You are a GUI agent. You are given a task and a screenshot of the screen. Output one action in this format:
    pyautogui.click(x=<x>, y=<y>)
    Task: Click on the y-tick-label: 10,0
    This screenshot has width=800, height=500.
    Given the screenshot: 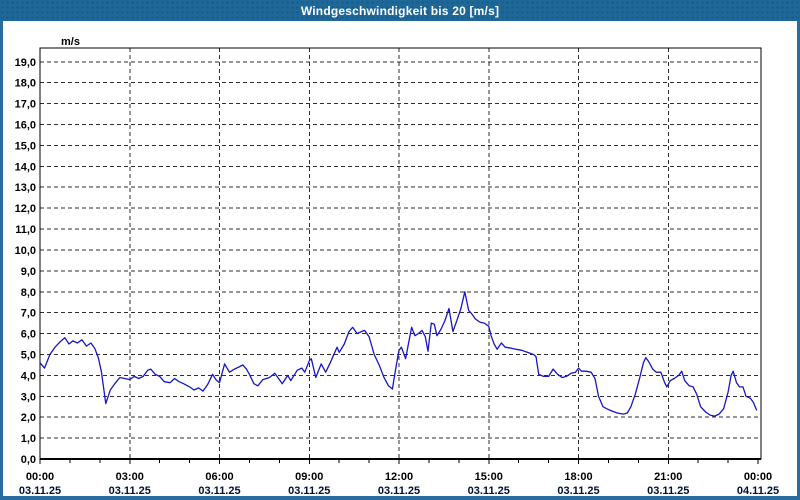 What is the action you would take?
    pyautogui.click(x=25, y=251)
    